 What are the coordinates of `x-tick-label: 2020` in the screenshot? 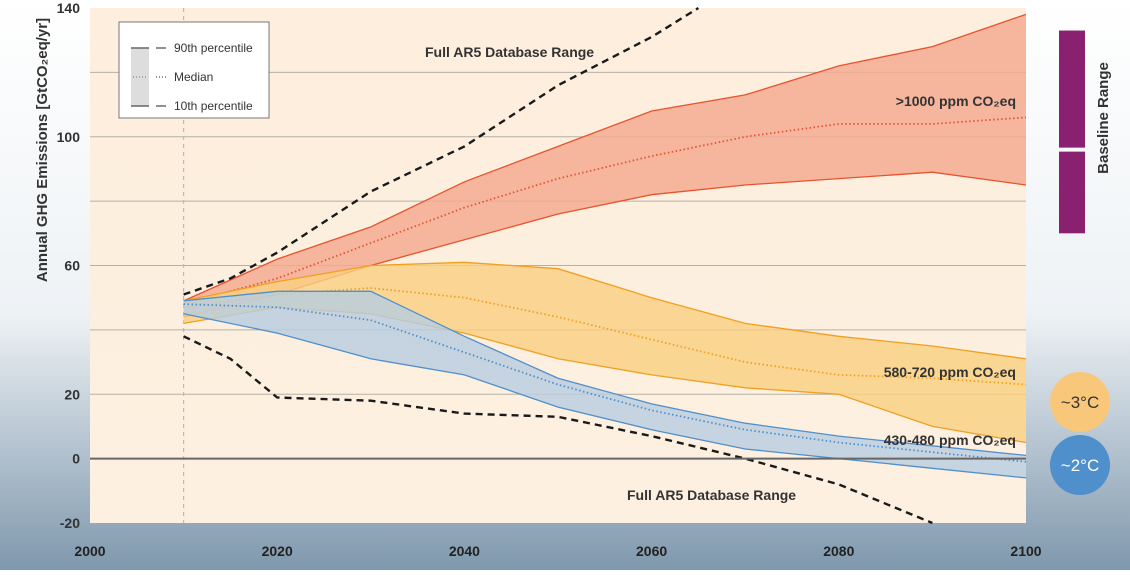 It's located at (277, 551).